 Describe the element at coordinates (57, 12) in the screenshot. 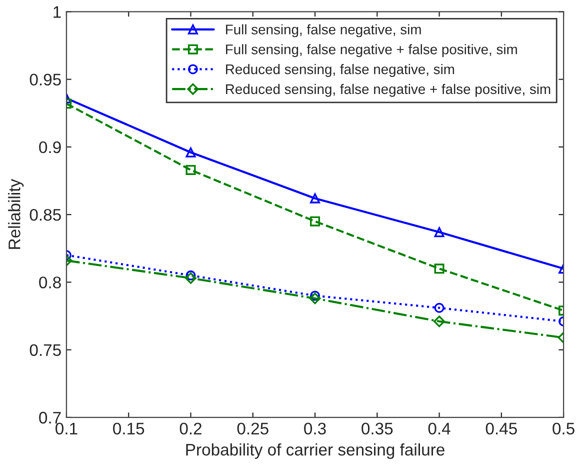

I see `y-tick-label: 1` at that location.